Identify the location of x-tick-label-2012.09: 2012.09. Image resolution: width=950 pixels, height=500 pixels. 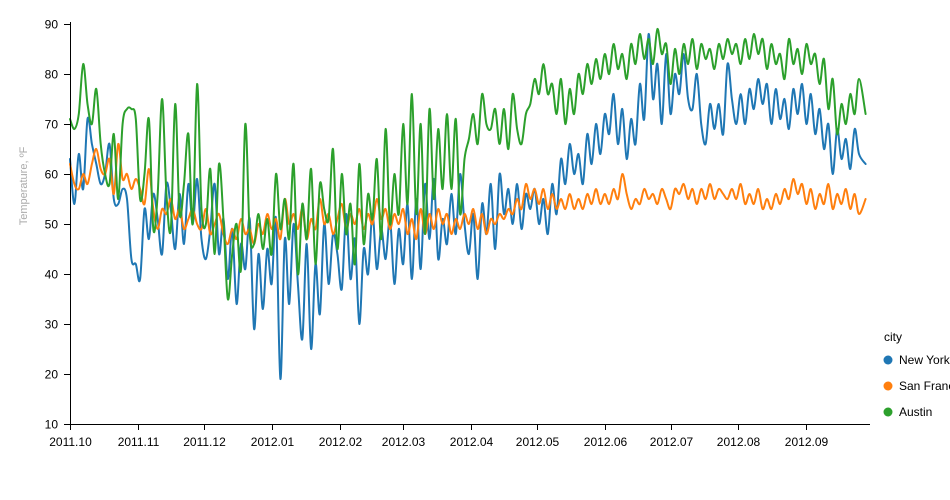
(807, 442).